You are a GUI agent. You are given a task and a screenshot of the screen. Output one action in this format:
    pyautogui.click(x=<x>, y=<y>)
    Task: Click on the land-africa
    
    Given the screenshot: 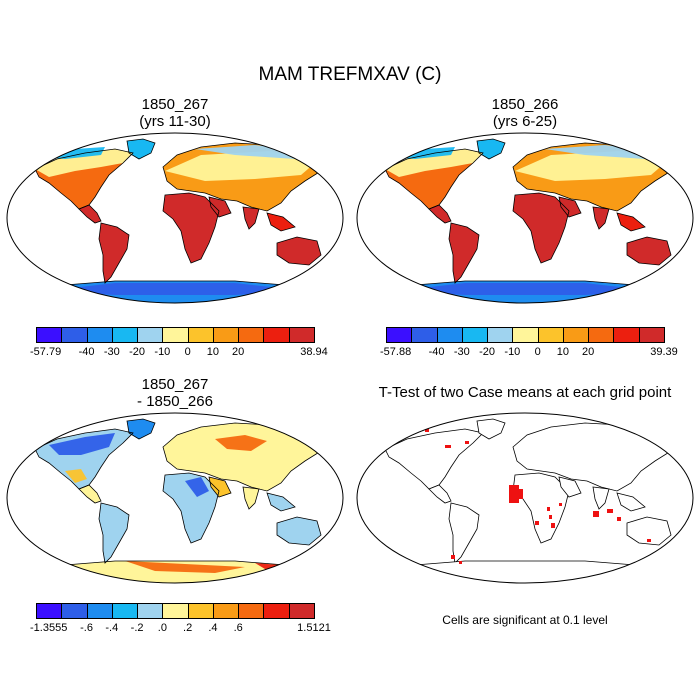 What is the action you would take?
    pyautogui.click(x=541, y=228)
    